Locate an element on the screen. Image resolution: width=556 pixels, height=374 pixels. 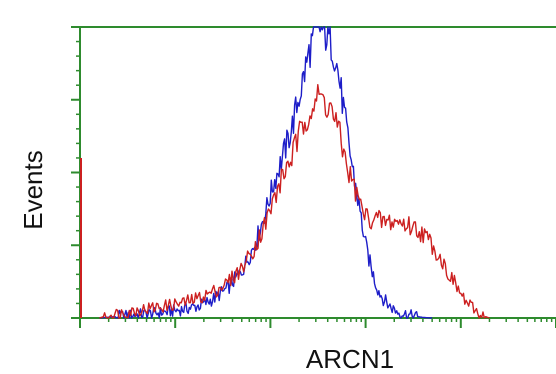
y-axis-title: Events is located at coordinates (33, 190).